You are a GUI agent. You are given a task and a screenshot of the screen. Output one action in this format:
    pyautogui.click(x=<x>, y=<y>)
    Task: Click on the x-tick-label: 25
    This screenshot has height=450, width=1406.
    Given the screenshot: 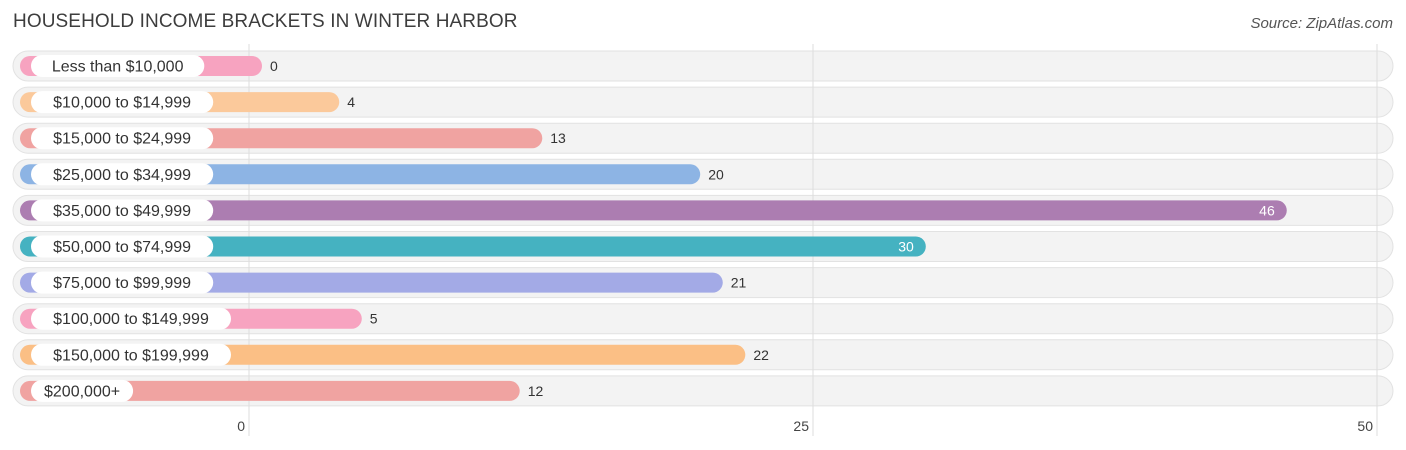 What is the action you would take?
    pyautogui.click(x=801, y=426)
    